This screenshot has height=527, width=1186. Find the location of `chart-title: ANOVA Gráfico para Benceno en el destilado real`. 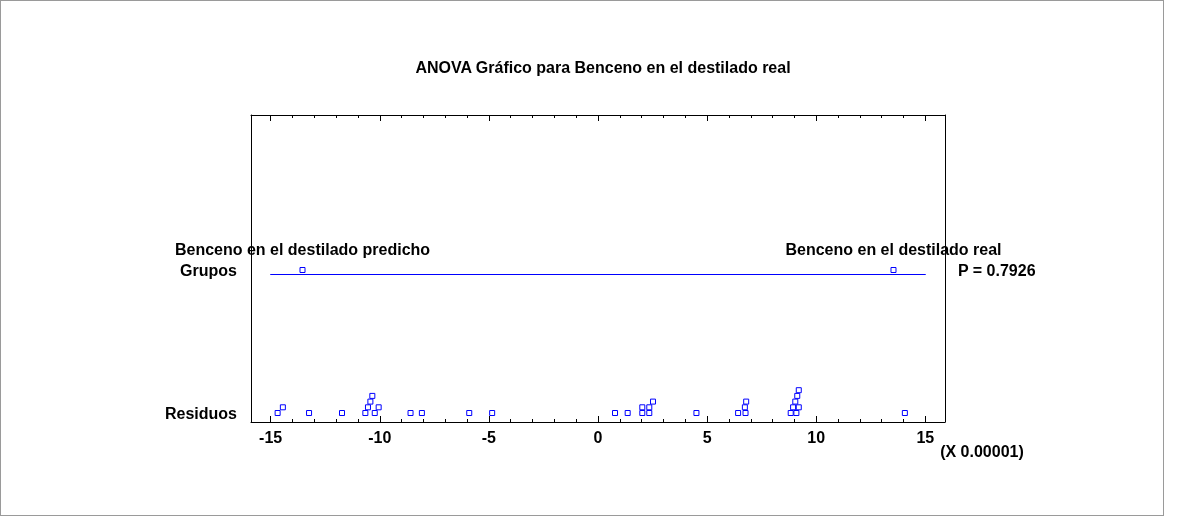

chart-title: ANOVA Gráfico para Benceno en el destilado real is located at coordinates (603, 67).